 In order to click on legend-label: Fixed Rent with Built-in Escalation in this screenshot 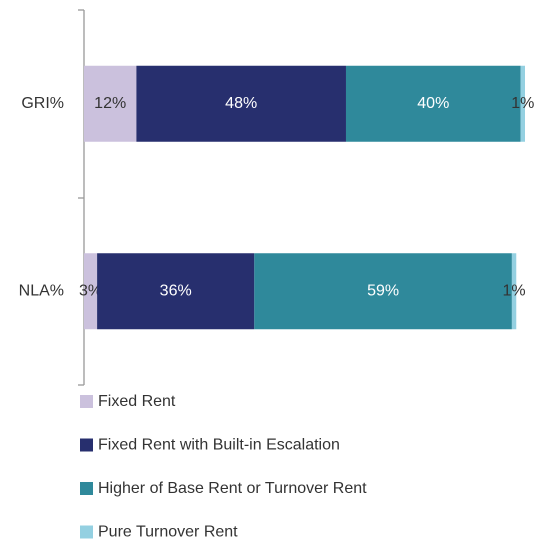, I will do `click(219, 445)`.